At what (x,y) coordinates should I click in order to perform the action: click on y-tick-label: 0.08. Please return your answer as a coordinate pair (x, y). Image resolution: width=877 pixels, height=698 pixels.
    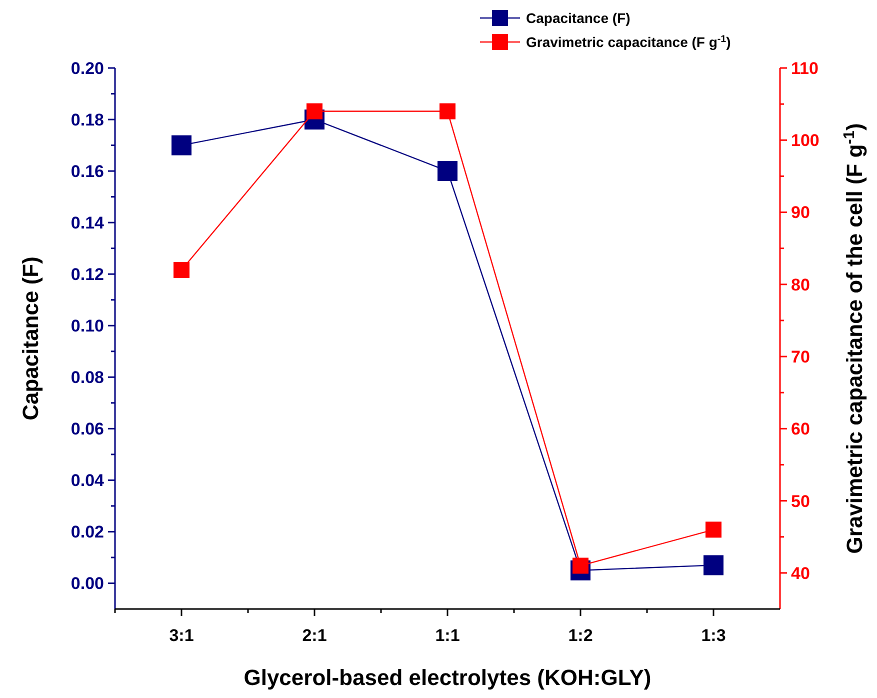
    Looking at the image, I should click on (87, 378).